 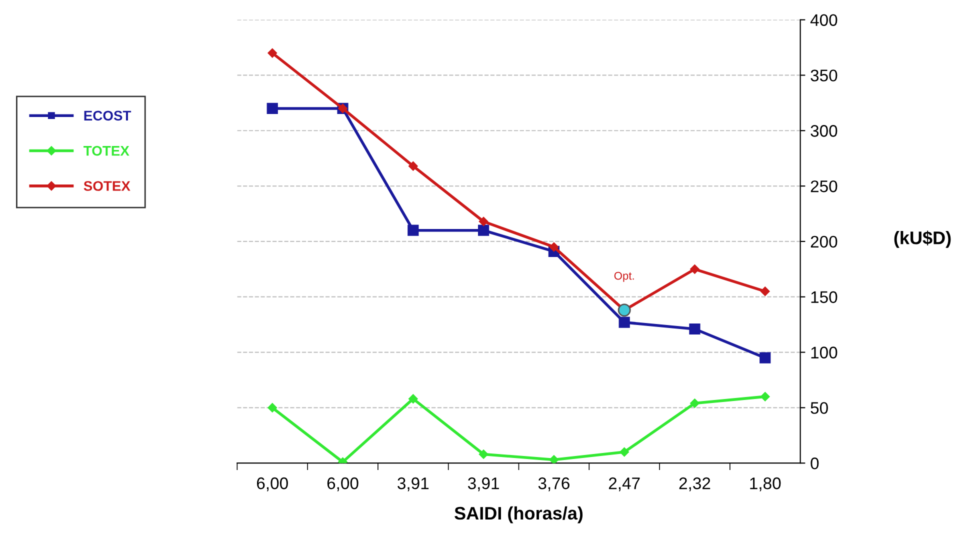 I want to click on y-tick-label: 250, so click(x=824, y=186).